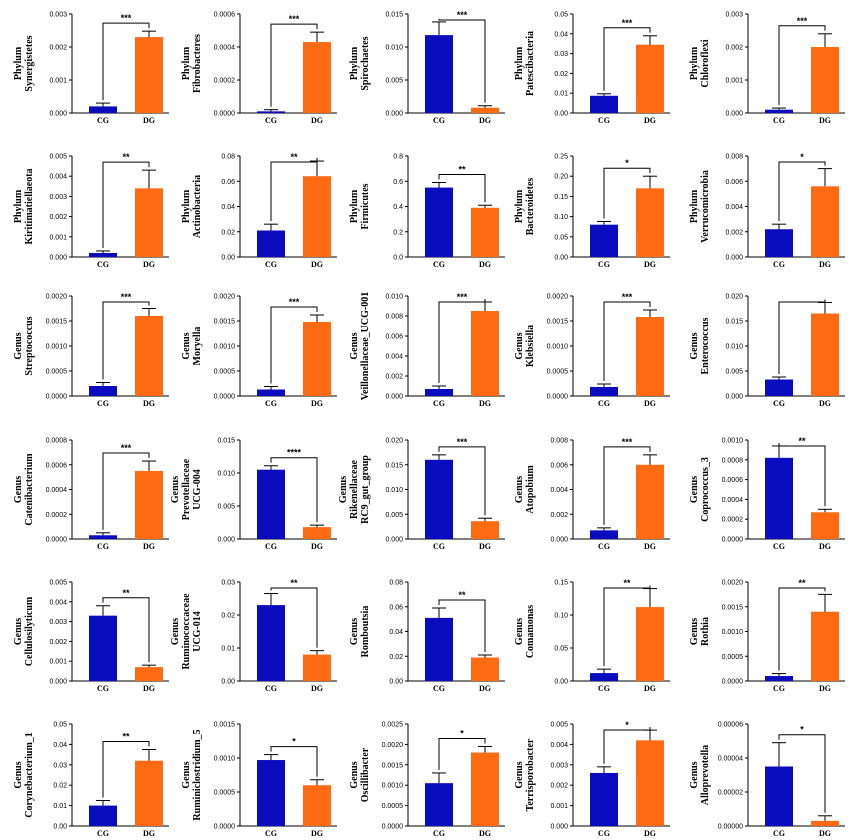 This screenshot has width=850, height=840. Describe the element at coordinates (228, 157) in the screenshot. I see `y-tick-label: 0.08` at that location.